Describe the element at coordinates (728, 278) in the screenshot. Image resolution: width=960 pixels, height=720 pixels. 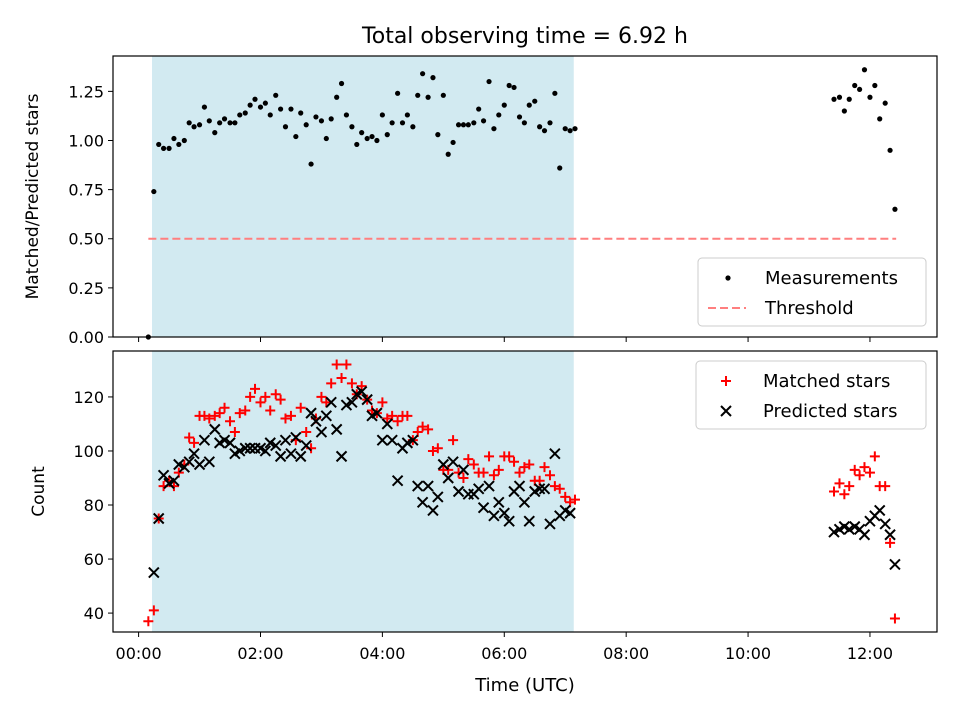
I see `legend-measurement-marker` at that location.